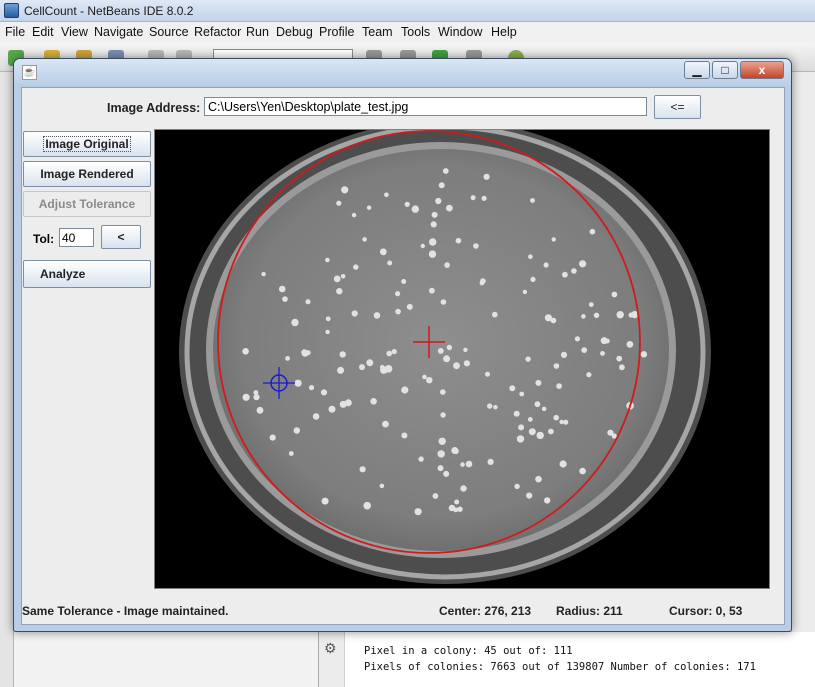 This screenshot has height=687, width=815. I want to click on tolerance-label: Tol:, so click(44, 239).